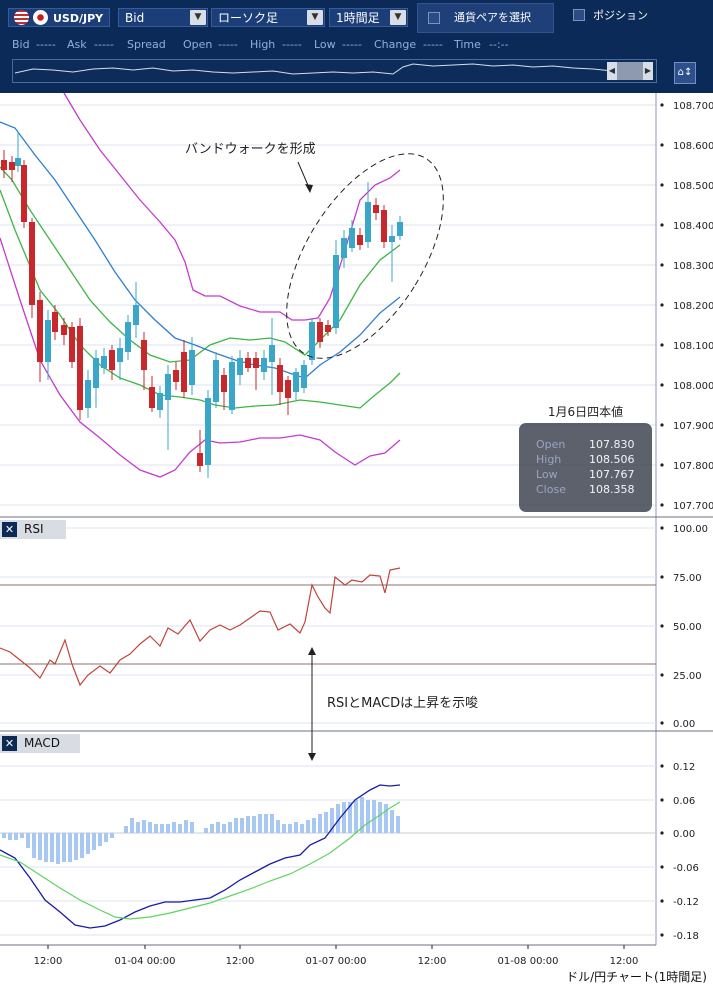 This screenshot has height=985, width=713. Describe the element at coordinates (312, 757) in the screenshot. I see `arrow-down-icon` at that location.